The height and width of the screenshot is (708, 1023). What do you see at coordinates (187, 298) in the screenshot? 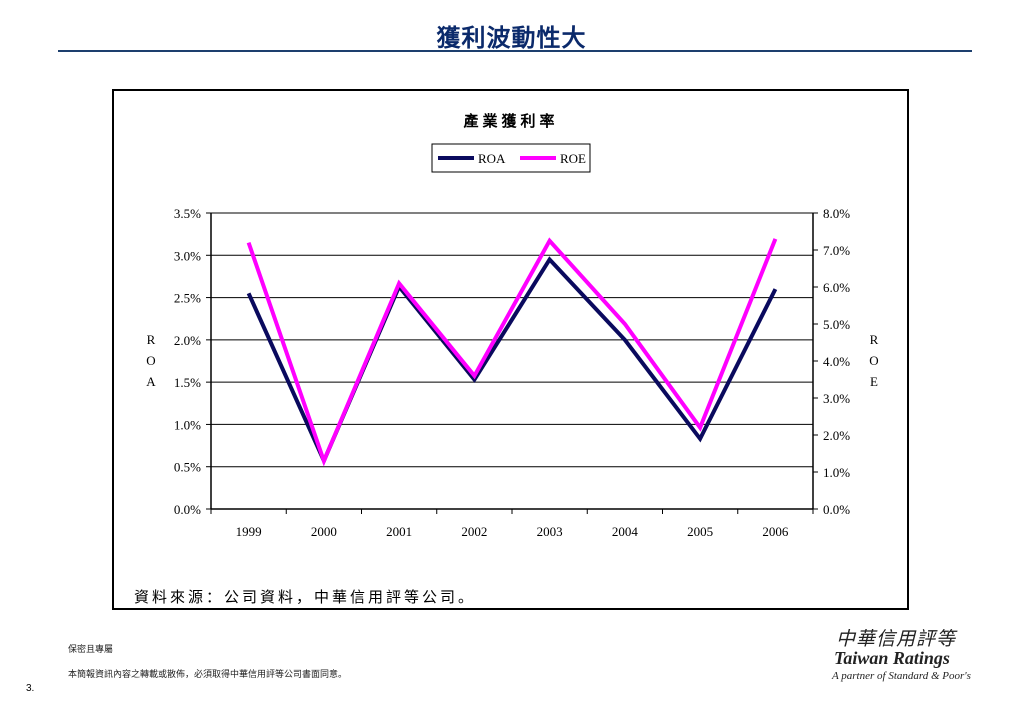
I see `left-tick-label: 2.5%` at bounding box center [187, 298].